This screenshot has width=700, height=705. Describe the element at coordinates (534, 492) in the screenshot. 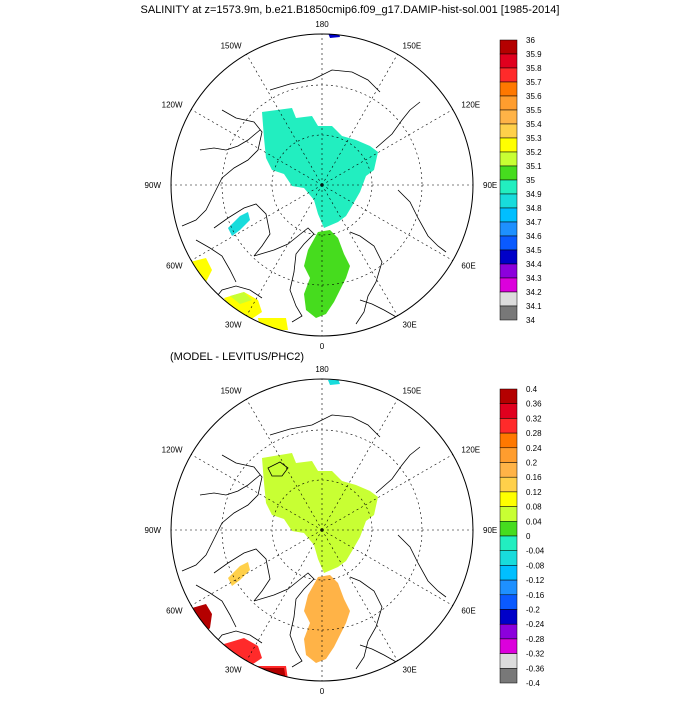

I see `colorbar-label: 0.12` at that location.